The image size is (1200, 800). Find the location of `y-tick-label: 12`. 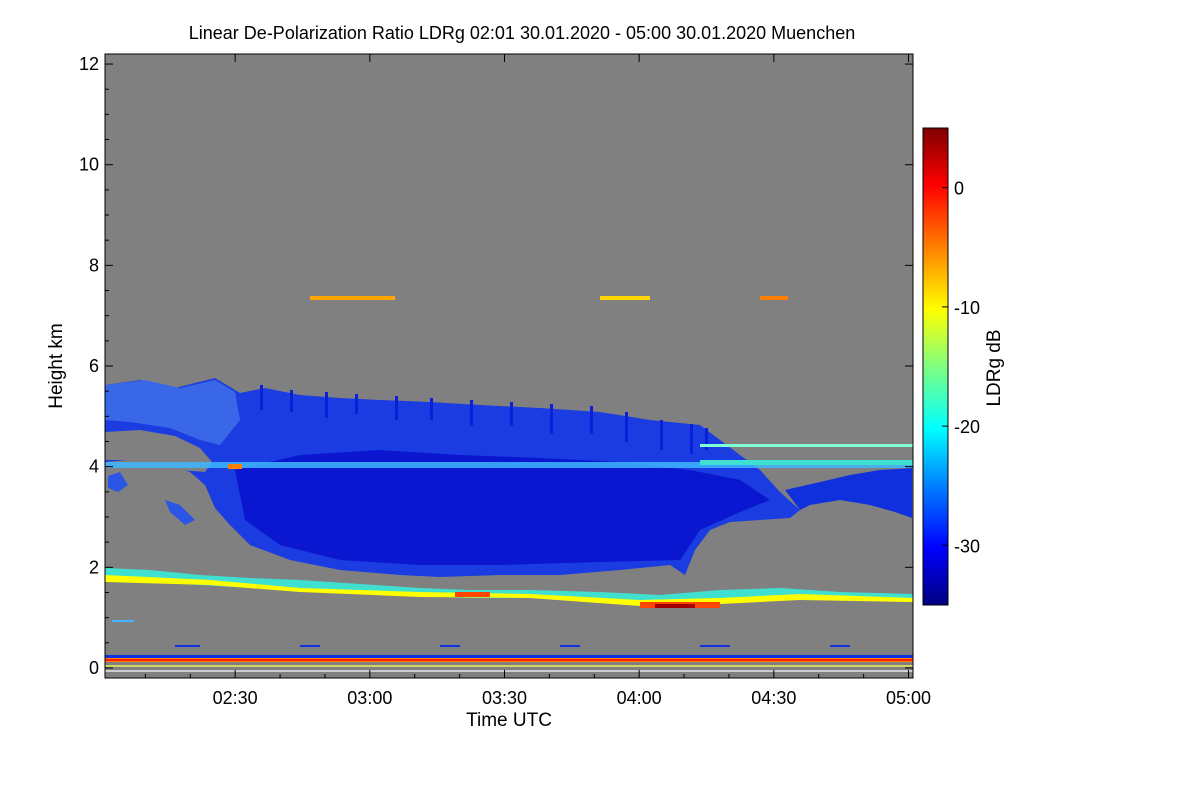

y-tick-label: 12 is located at coordinates (89, 64).